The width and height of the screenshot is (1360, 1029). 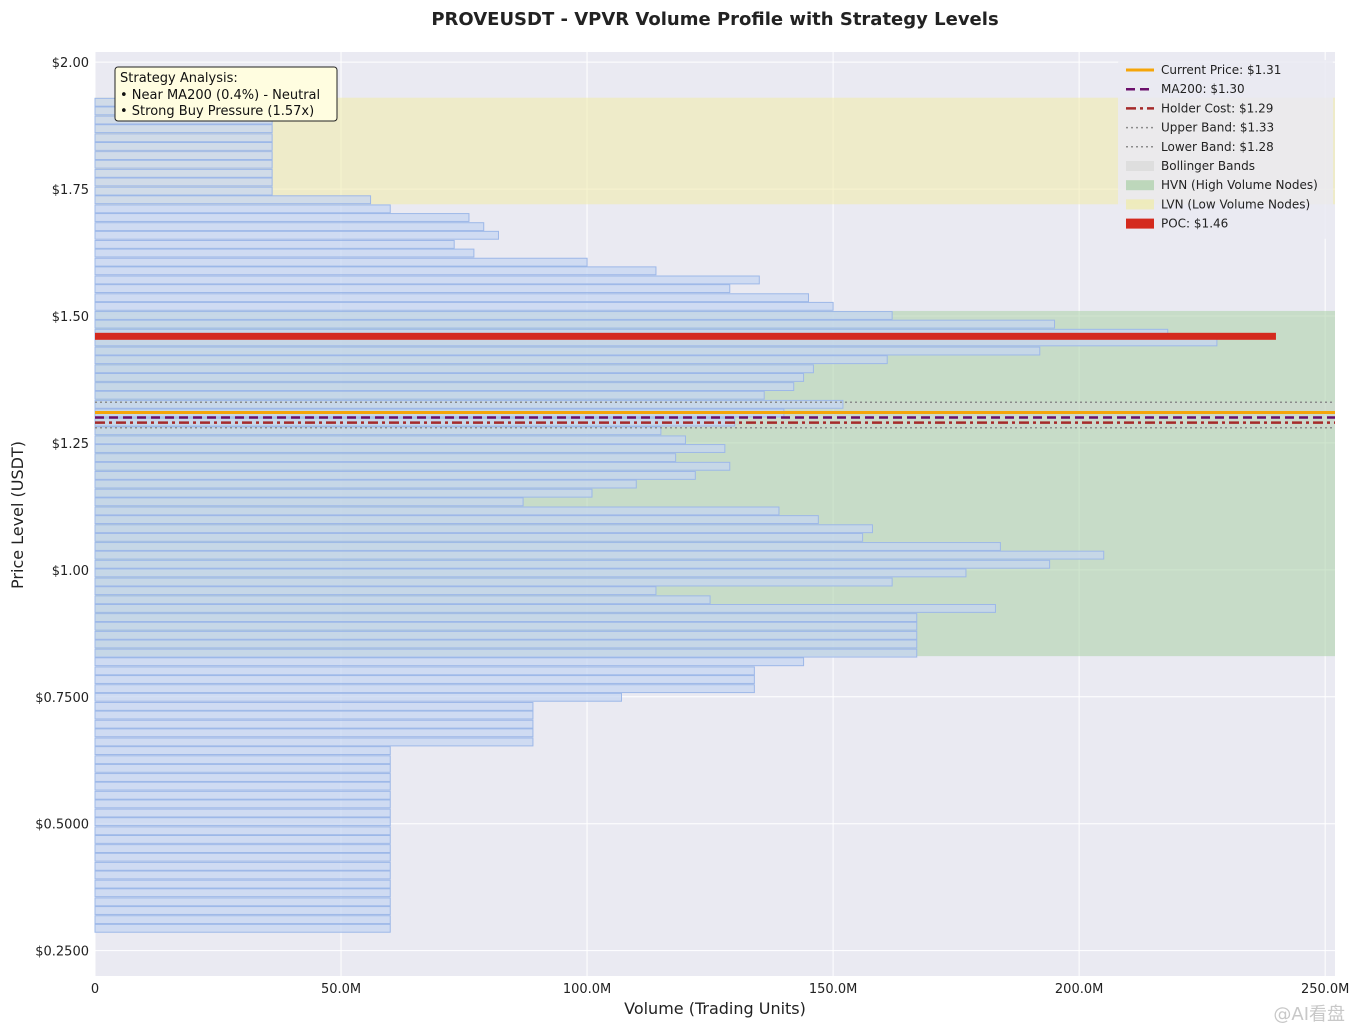 I want to click on legend-label-4: Lower Band: $1.28, so click(x=1217, y=147).